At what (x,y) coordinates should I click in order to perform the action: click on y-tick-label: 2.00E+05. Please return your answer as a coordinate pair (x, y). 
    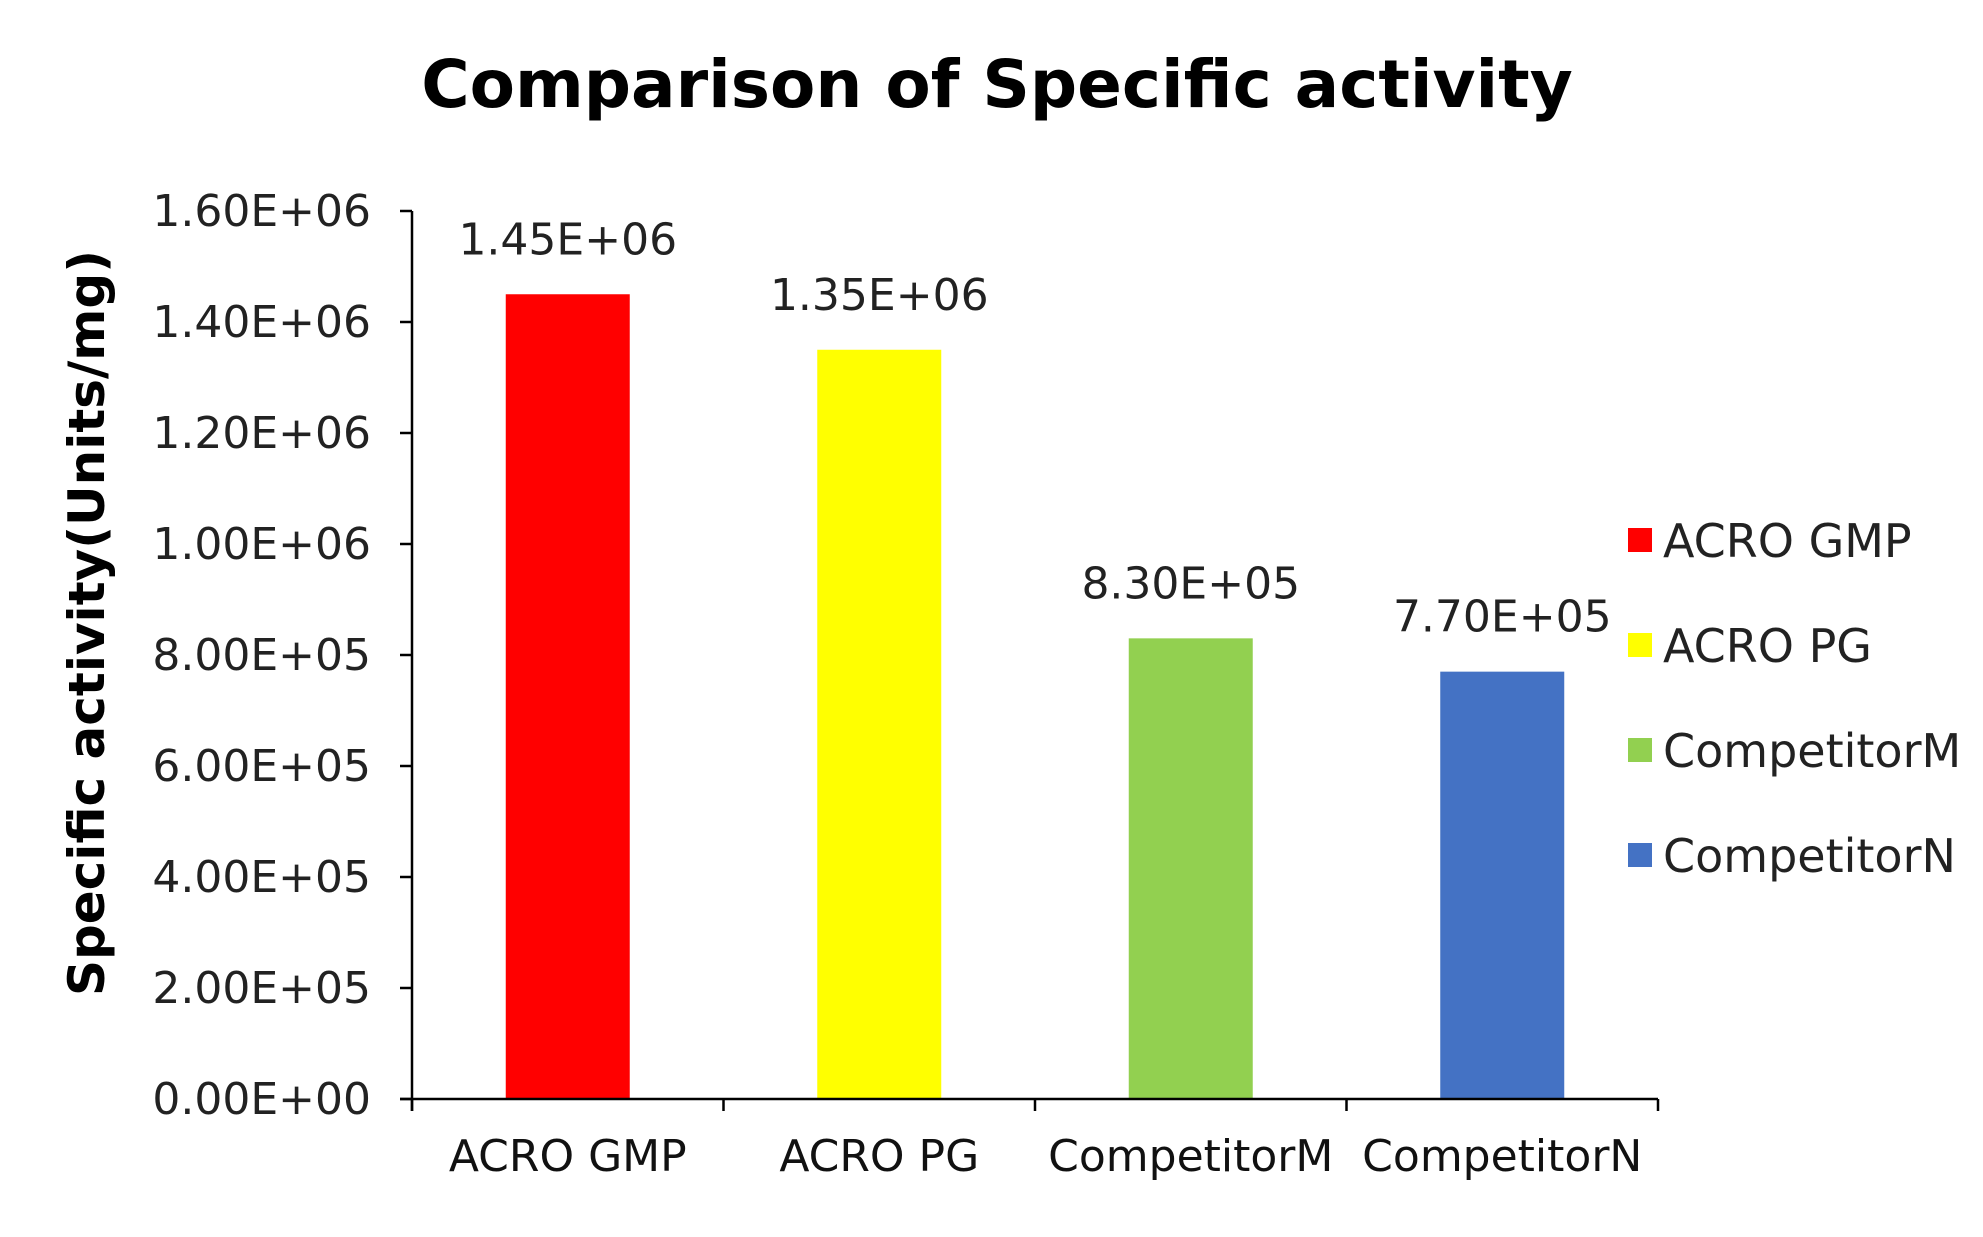
    Looking at the image, I should click on (261, 988).